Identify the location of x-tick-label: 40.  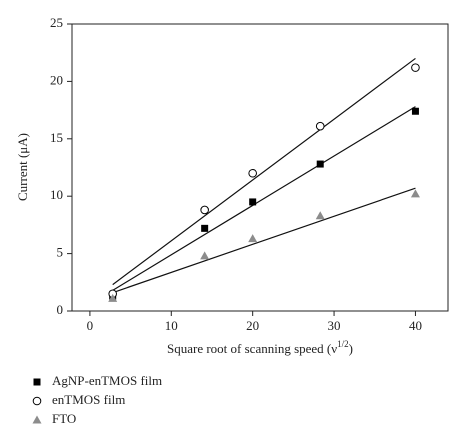
(415, 325).